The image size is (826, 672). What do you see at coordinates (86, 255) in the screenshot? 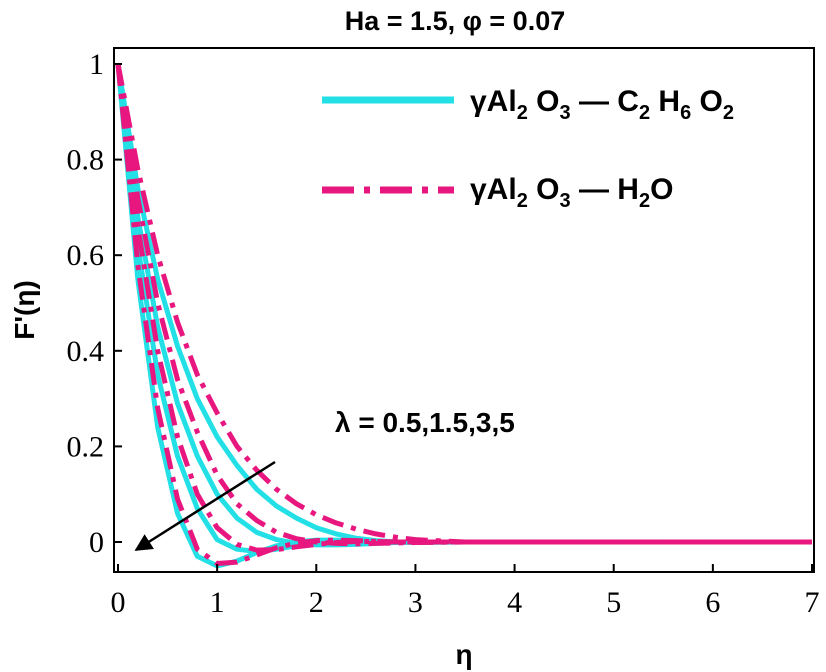
I see `y-tick-label: 0.6` at bounding box center [86, 255].